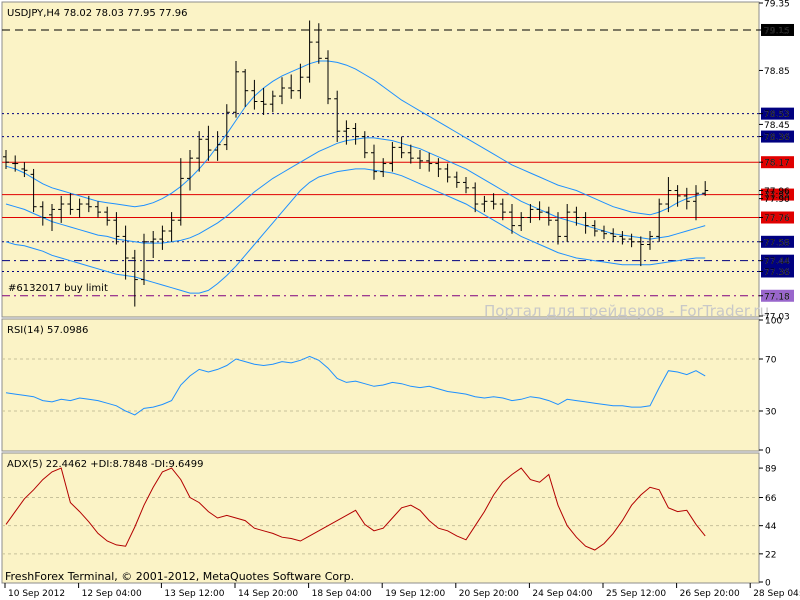  Describe the element at coordinates (626, 311) in the screenshot. I see `watermark: Портал для трейдеров - ForTrader.ru` at that location.